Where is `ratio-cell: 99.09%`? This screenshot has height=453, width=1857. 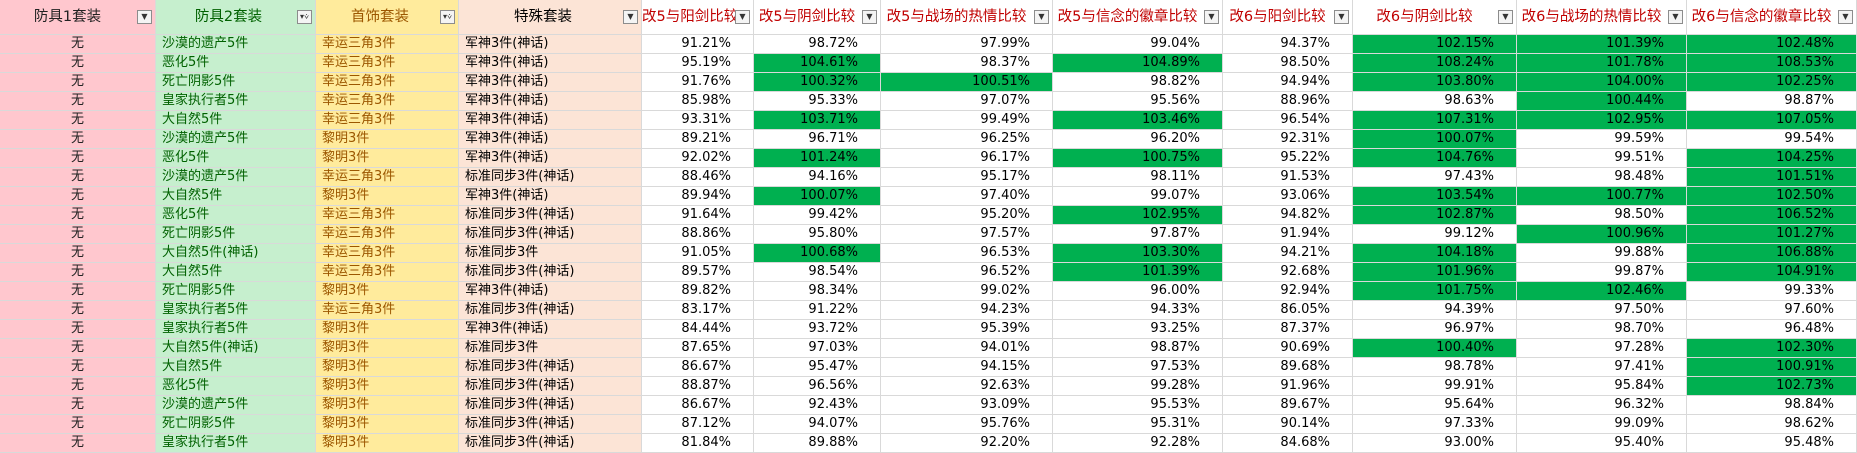 ratio-cell: 99.09% is located at coordinates (1602, 424).